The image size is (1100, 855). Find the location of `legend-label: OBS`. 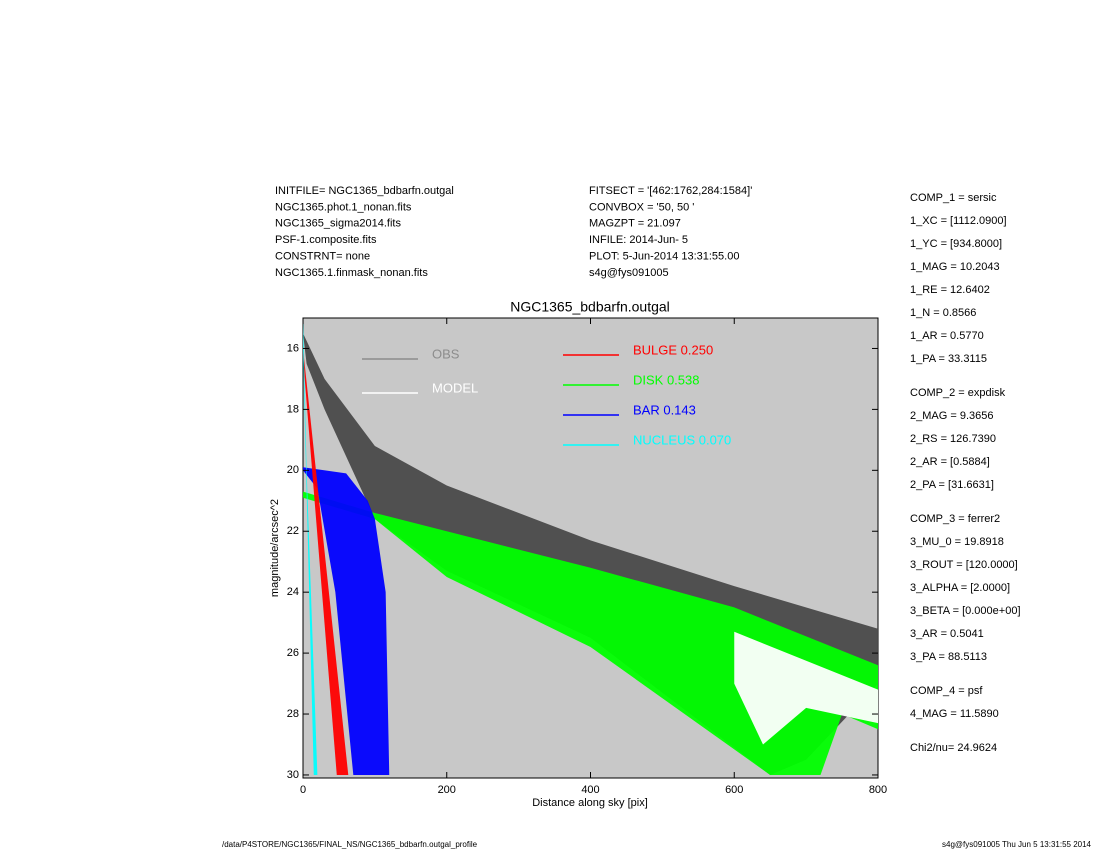

legend-label: OBS is located at coordinates (446, 353).